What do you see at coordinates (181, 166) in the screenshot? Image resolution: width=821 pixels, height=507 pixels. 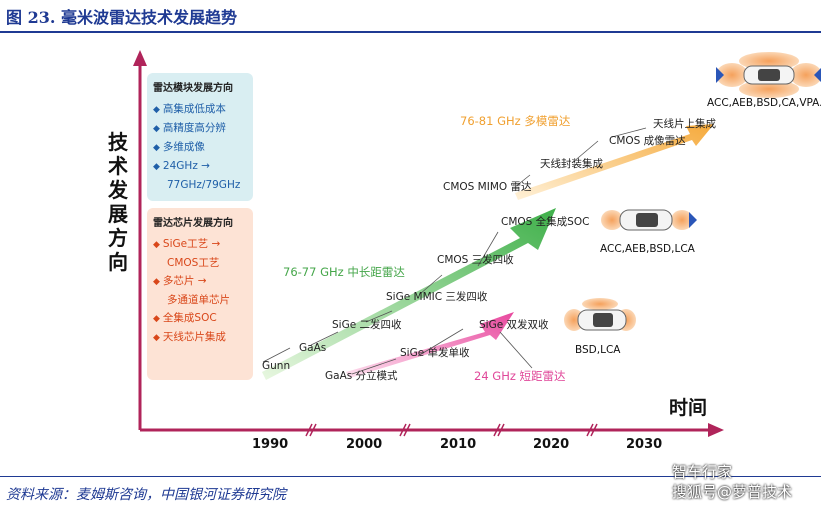 I see `module-item: ◆ 24GHz →` at bounding box center [181, 166].